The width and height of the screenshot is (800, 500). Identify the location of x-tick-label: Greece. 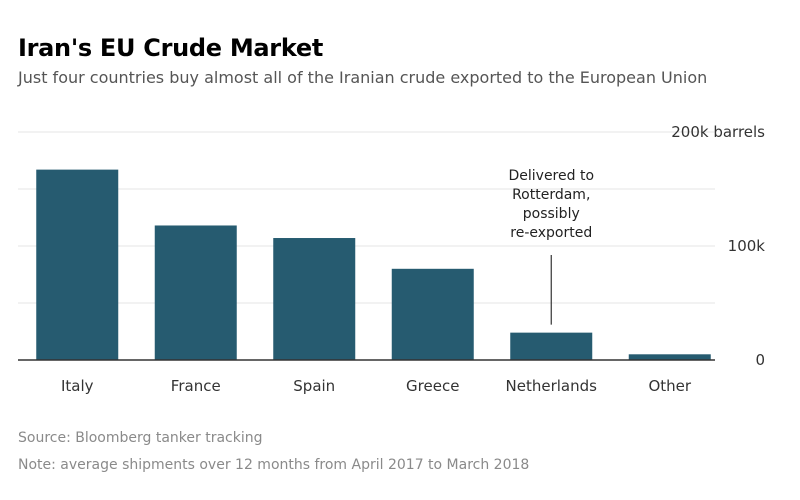
(432, 386).